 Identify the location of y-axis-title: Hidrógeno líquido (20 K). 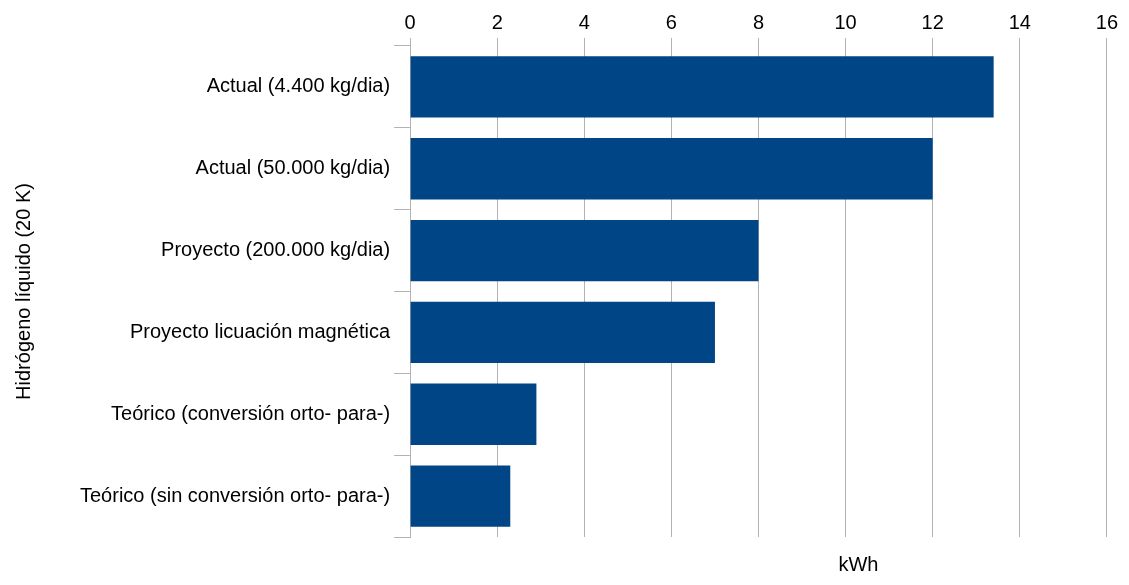
(22, 291).